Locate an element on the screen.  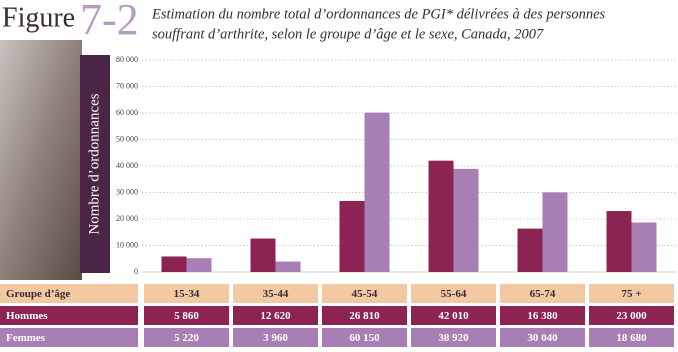
table-value: 5 860 is located at coordinates (186, 316).